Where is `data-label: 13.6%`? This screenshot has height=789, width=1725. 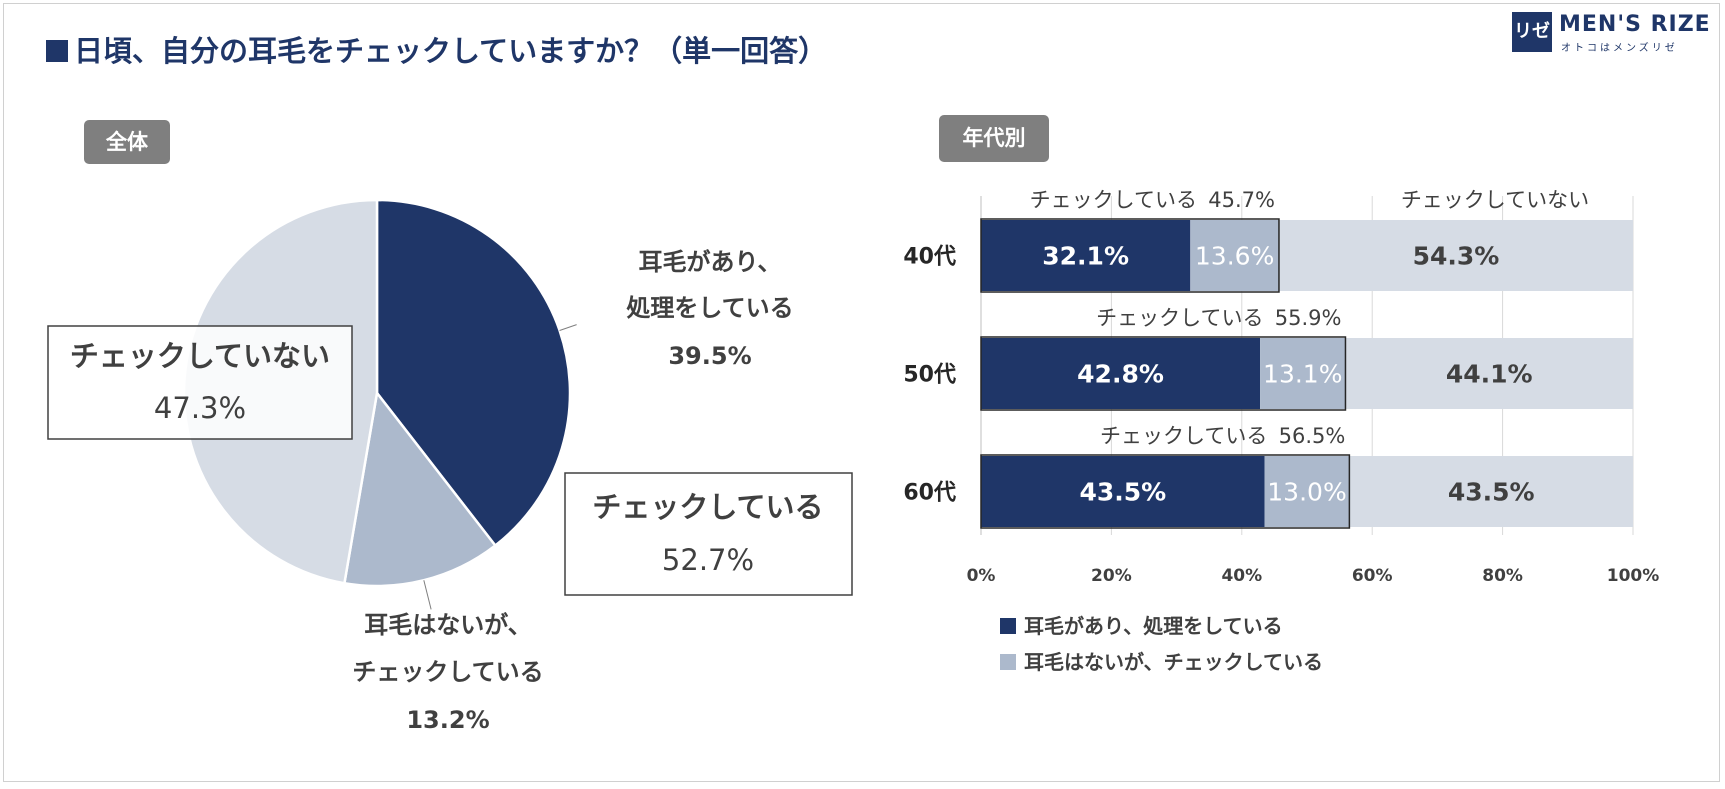 data-label: 13.6% is located at coordinates (1234, 256).